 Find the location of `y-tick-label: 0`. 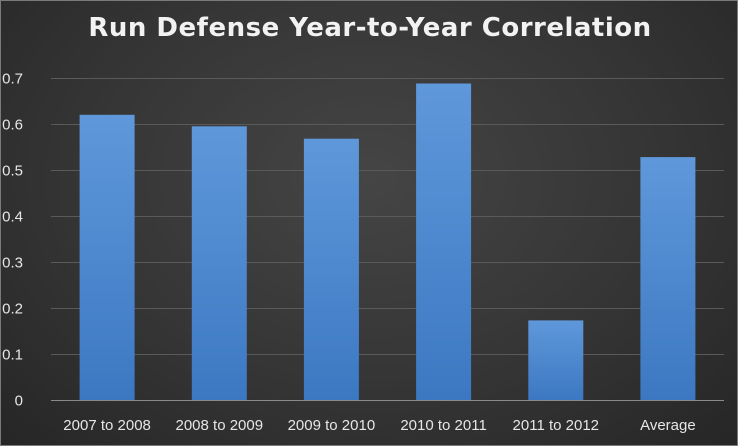

y-tick-label: 0 is located at coordinates (19, 401).